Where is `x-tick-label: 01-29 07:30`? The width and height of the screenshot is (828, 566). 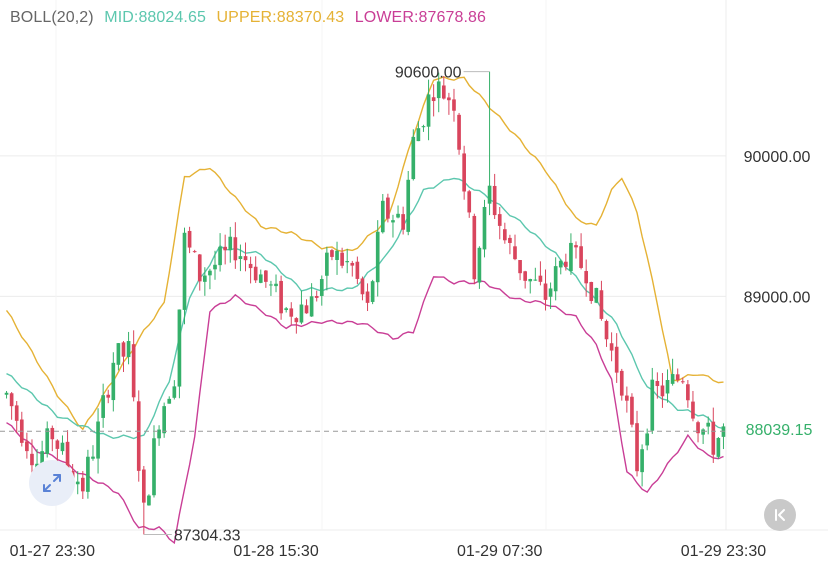
x-tick-label: 01-29 07:30 is located at coordinates (500, 551).